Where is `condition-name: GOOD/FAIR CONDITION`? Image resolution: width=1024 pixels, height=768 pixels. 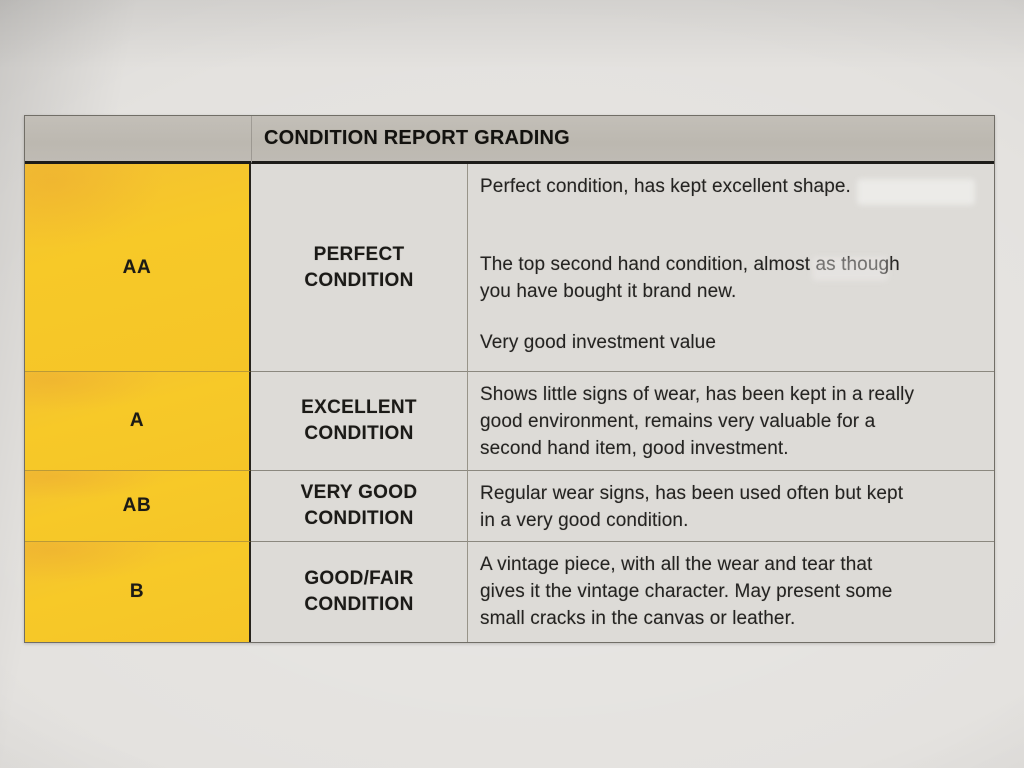
condition-name: GOOD/FAIR CONDITION is located at coordinates (359, 591).